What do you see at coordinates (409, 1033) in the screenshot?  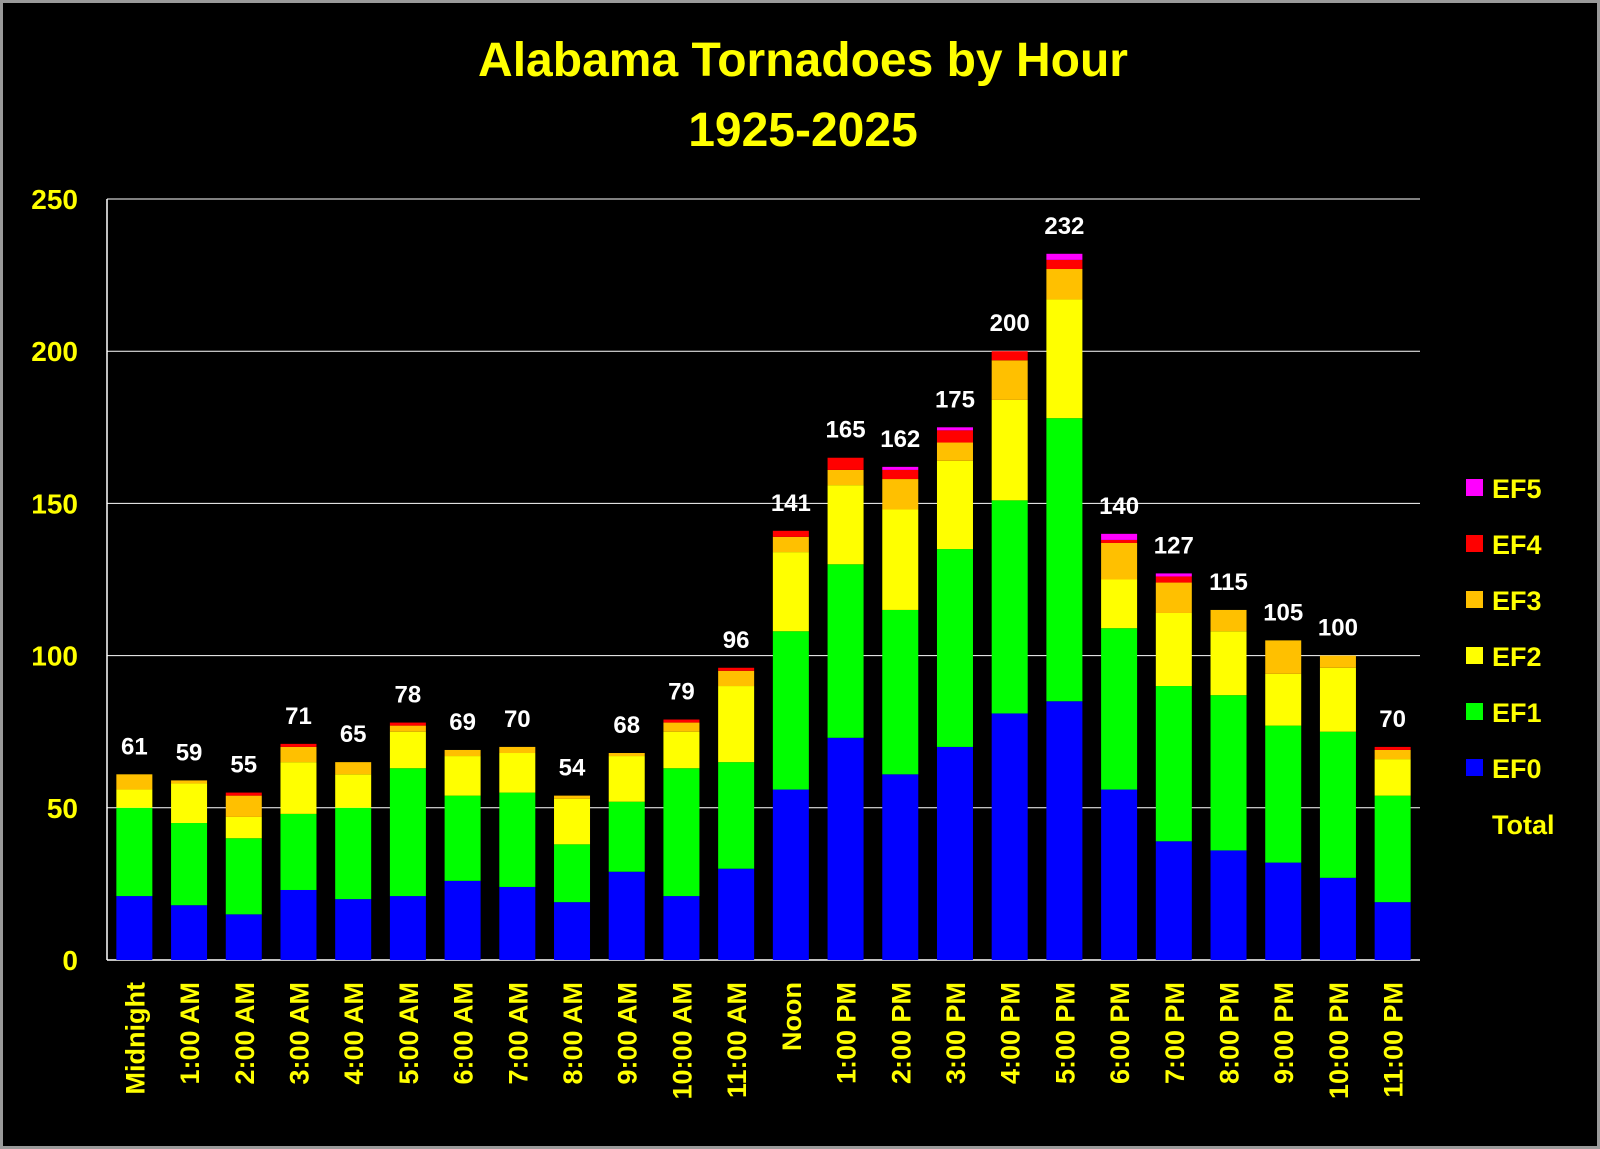 I see `x-tick-label: 5:00 AM` at bounding box center [409, 1033].